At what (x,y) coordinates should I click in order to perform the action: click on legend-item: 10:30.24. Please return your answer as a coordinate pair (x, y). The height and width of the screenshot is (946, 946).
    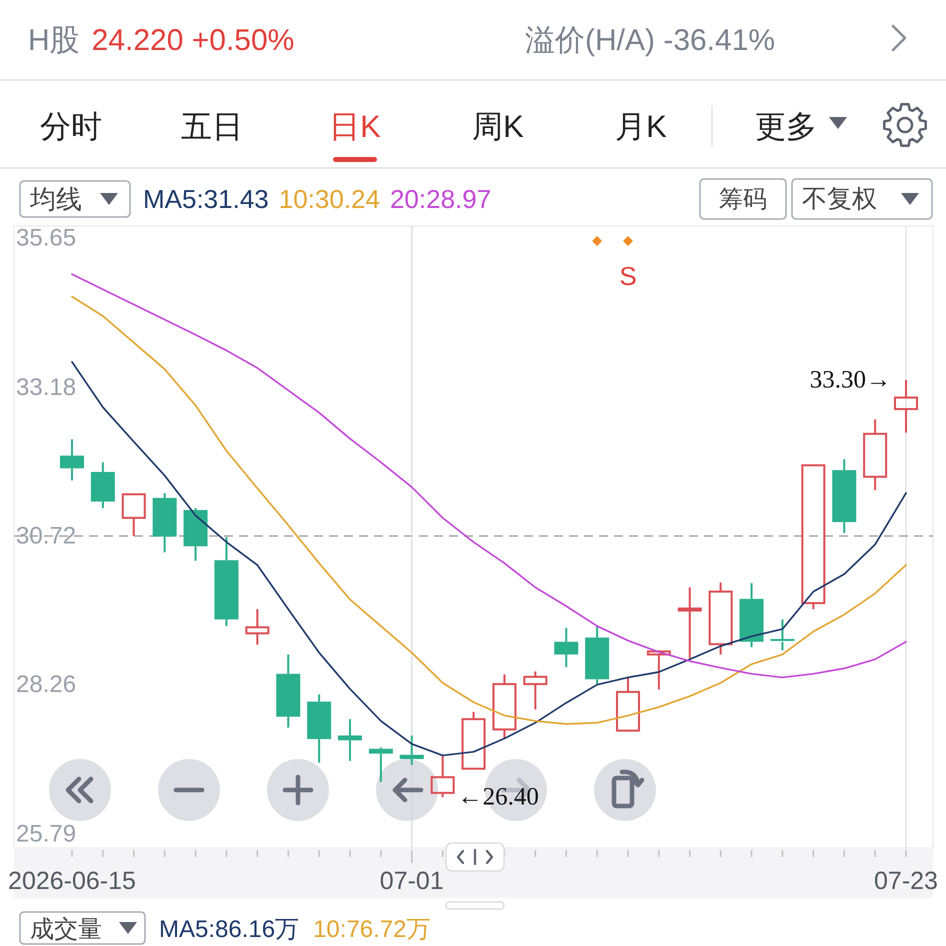
    Looking at the image, I should click on (329, 199).